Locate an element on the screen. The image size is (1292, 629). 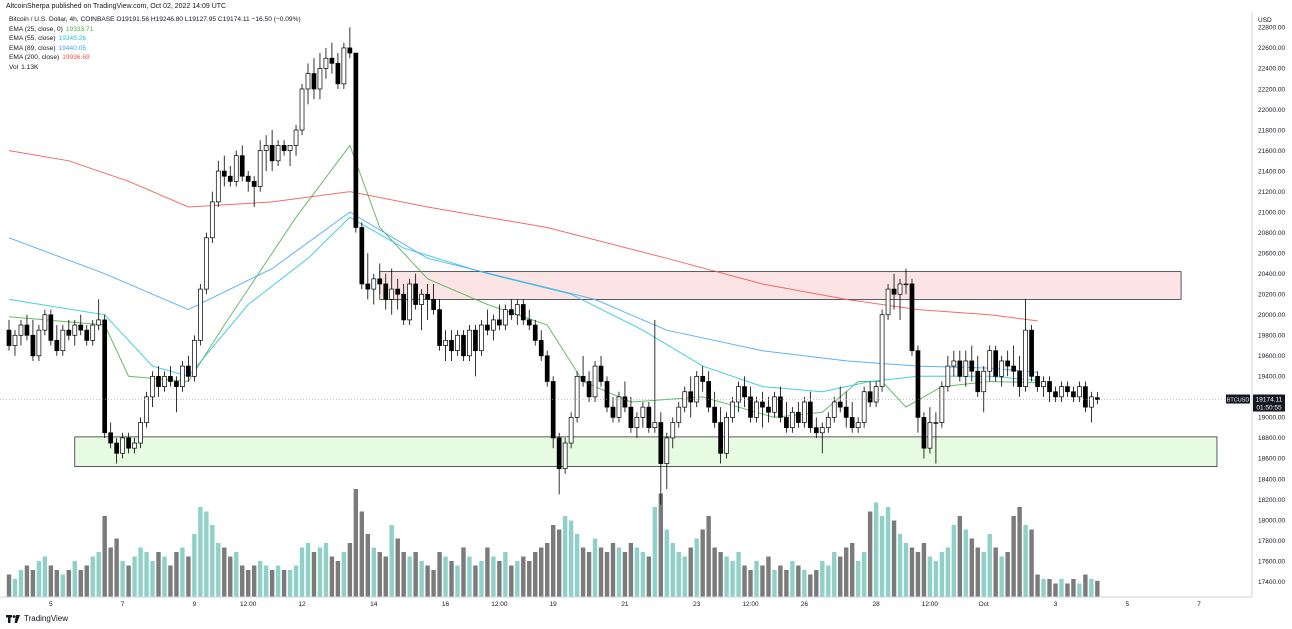
footer-brand: TradingView is located at coordinates (37, 618).